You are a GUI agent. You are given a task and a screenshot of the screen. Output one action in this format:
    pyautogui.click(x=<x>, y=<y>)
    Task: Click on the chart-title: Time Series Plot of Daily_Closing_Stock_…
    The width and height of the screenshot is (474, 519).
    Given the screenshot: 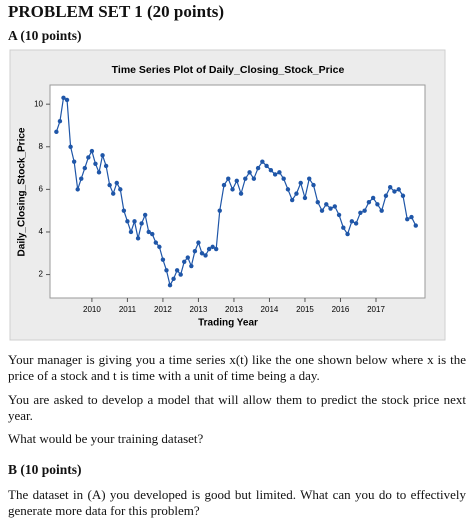 What is the action you would take?
    pyautogui.click(x=228, y=70)
    